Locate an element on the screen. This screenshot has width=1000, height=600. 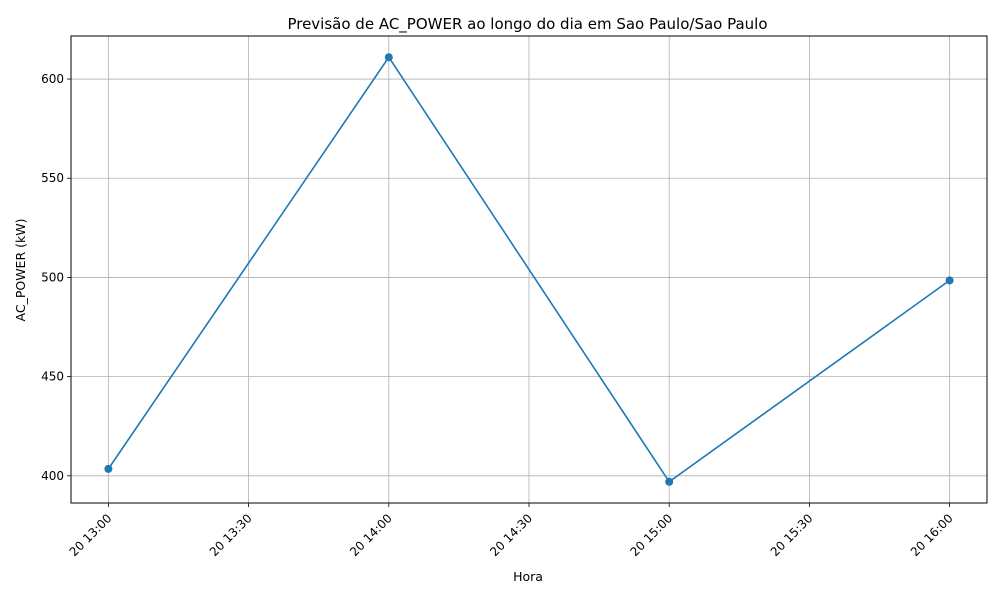
x-tick-label: 20 14:30 is located at coordinates (511, 535).